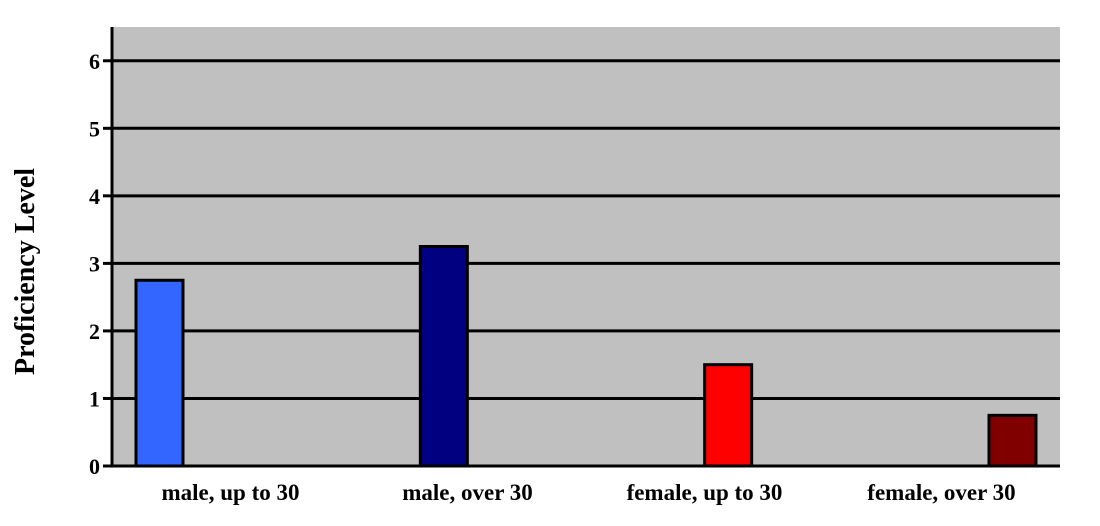 This screenshot has width=1100, height=526. What do you see at coordinates (94, 466) in the screenshot?
I see `y-tick-label: 0` at bounding box center [94, 466].